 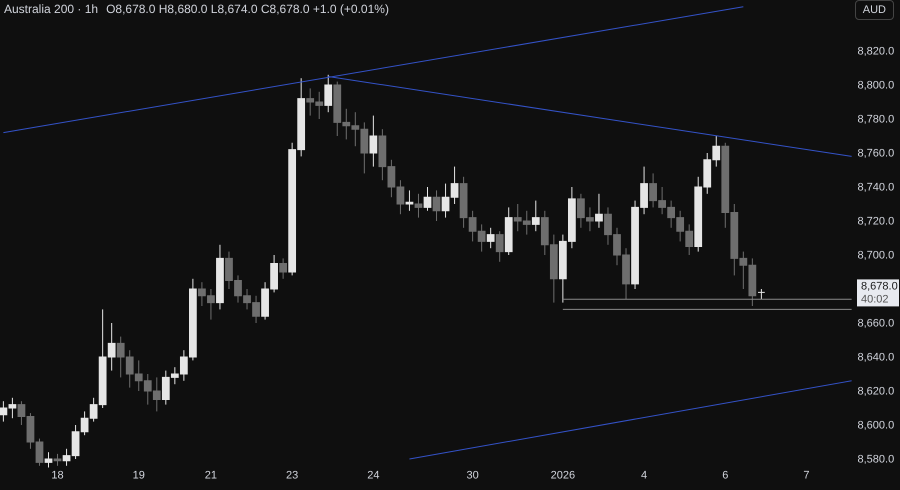 I want to click on x-tick-label: 7, so click(x=806, y=476).